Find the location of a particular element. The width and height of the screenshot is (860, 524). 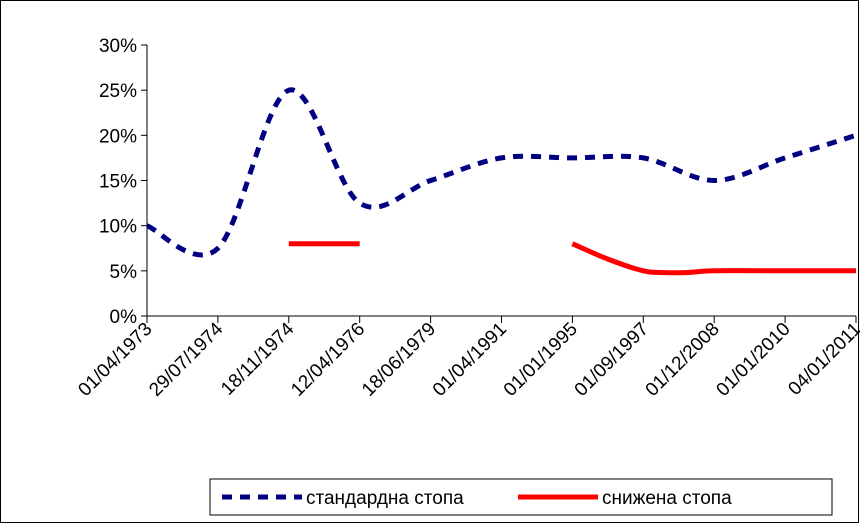

y-tick-label: 20% is located at coordinates (118, 136).